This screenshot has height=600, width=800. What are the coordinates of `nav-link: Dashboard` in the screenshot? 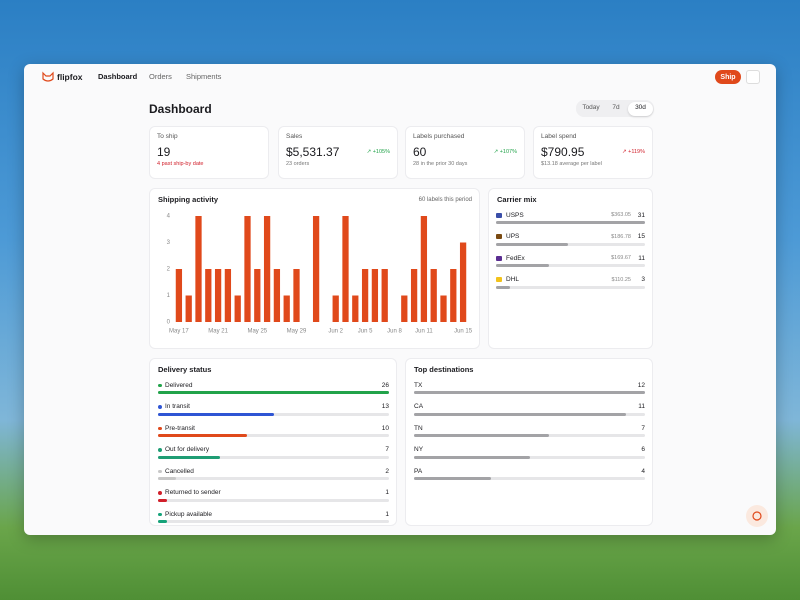 It's located at (118, 76).